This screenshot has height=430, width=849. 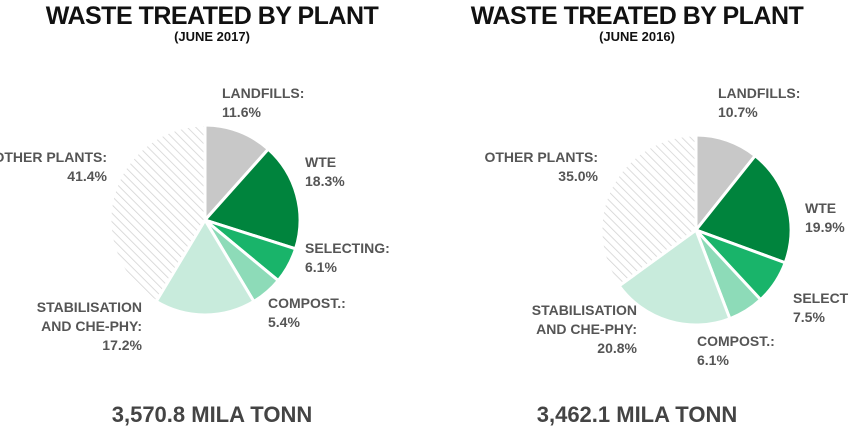 What do you see at coordinates (347, 257) in the screenshot?
I see `slice-label-selecting: SELECTING: 6.1%` at bounding box center [347, 257].